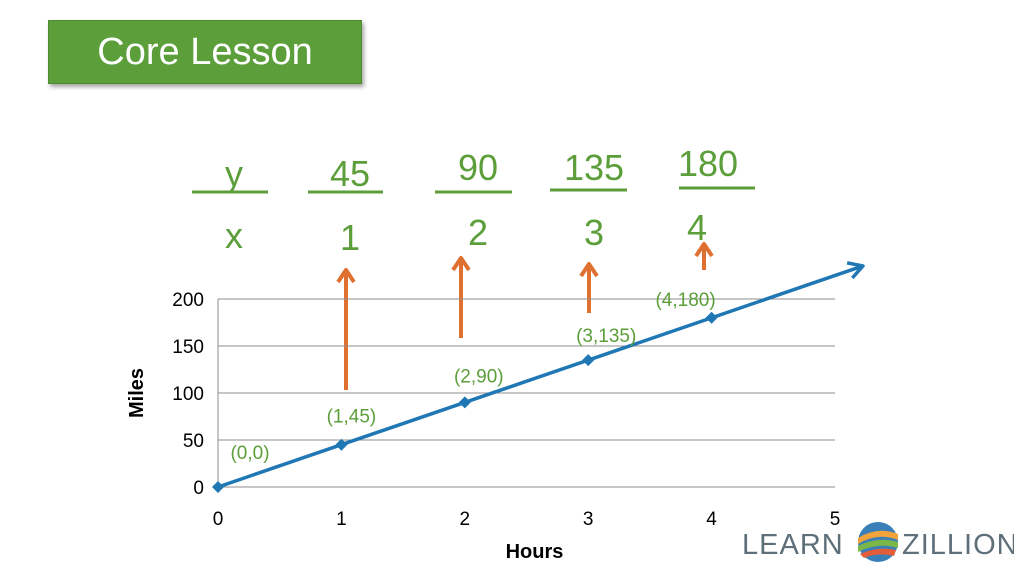 Image resolution: width=1024 pixels, height=576 pixels. Describe the element at coordinates (588, 519) in the screenshot. I see `x-tick-label: 3` at that location.